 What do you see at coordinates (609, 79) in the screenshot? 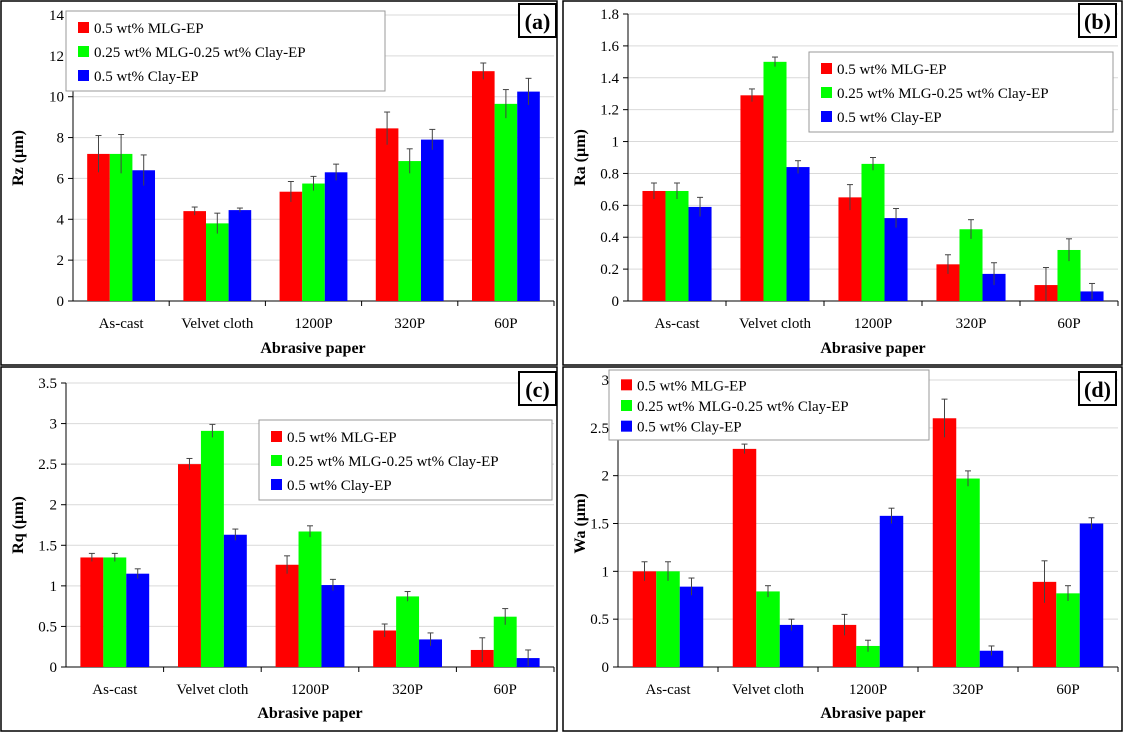
I see `y-tick-label: 1.4` at bounding box center [609, 79].